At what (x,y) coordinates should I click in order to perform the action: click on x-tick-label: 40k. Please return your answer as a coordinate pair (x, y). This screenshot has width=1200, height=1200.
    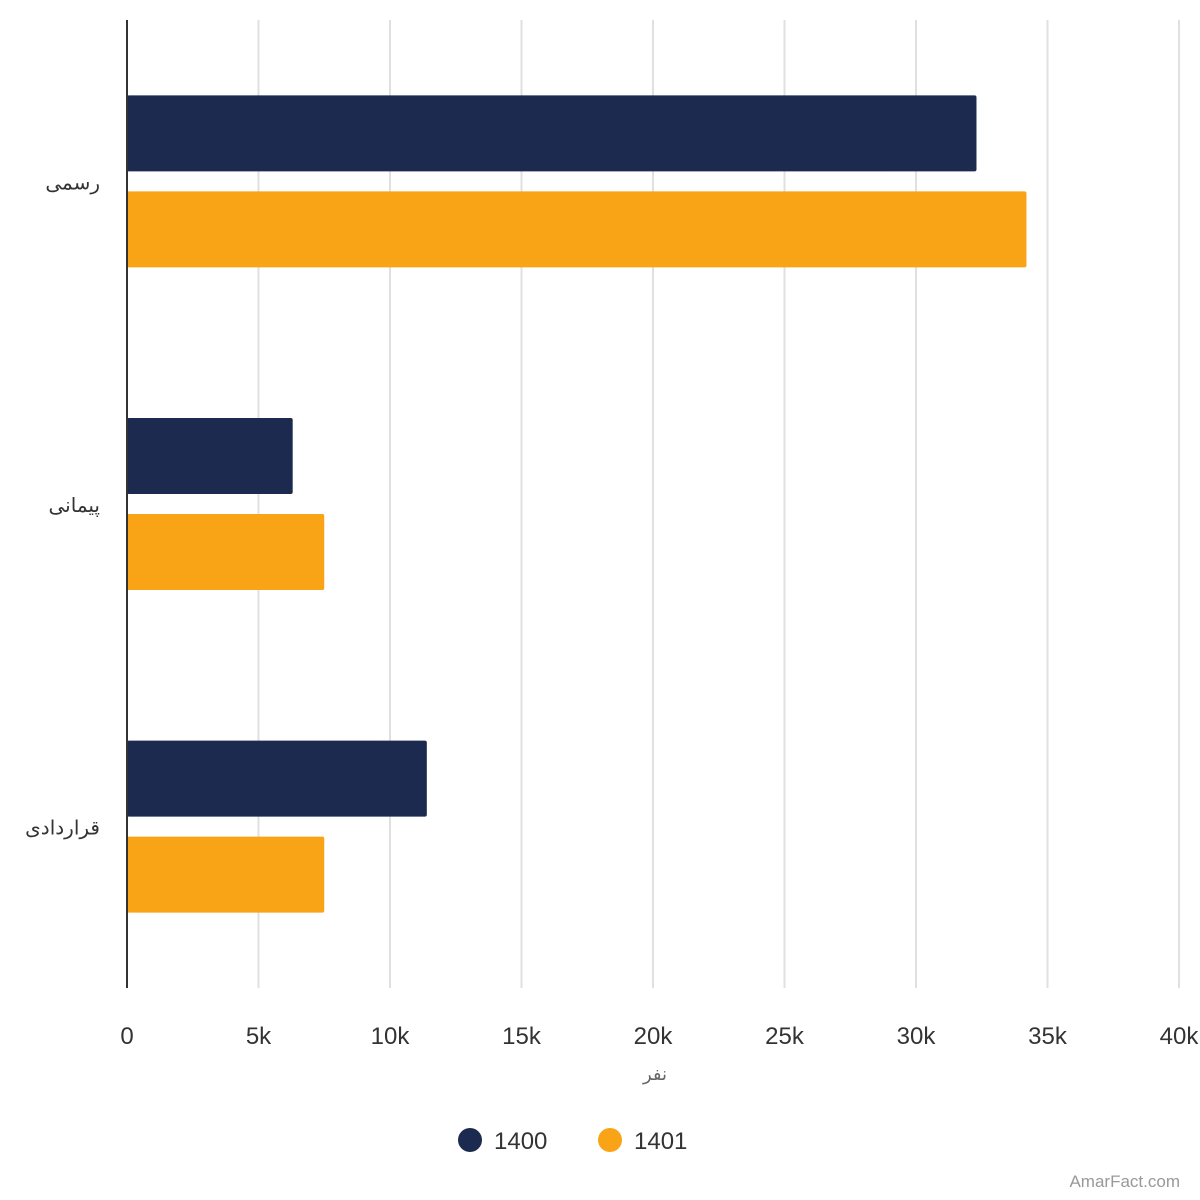
    Looking at the image, I should click on (1180, 1036).